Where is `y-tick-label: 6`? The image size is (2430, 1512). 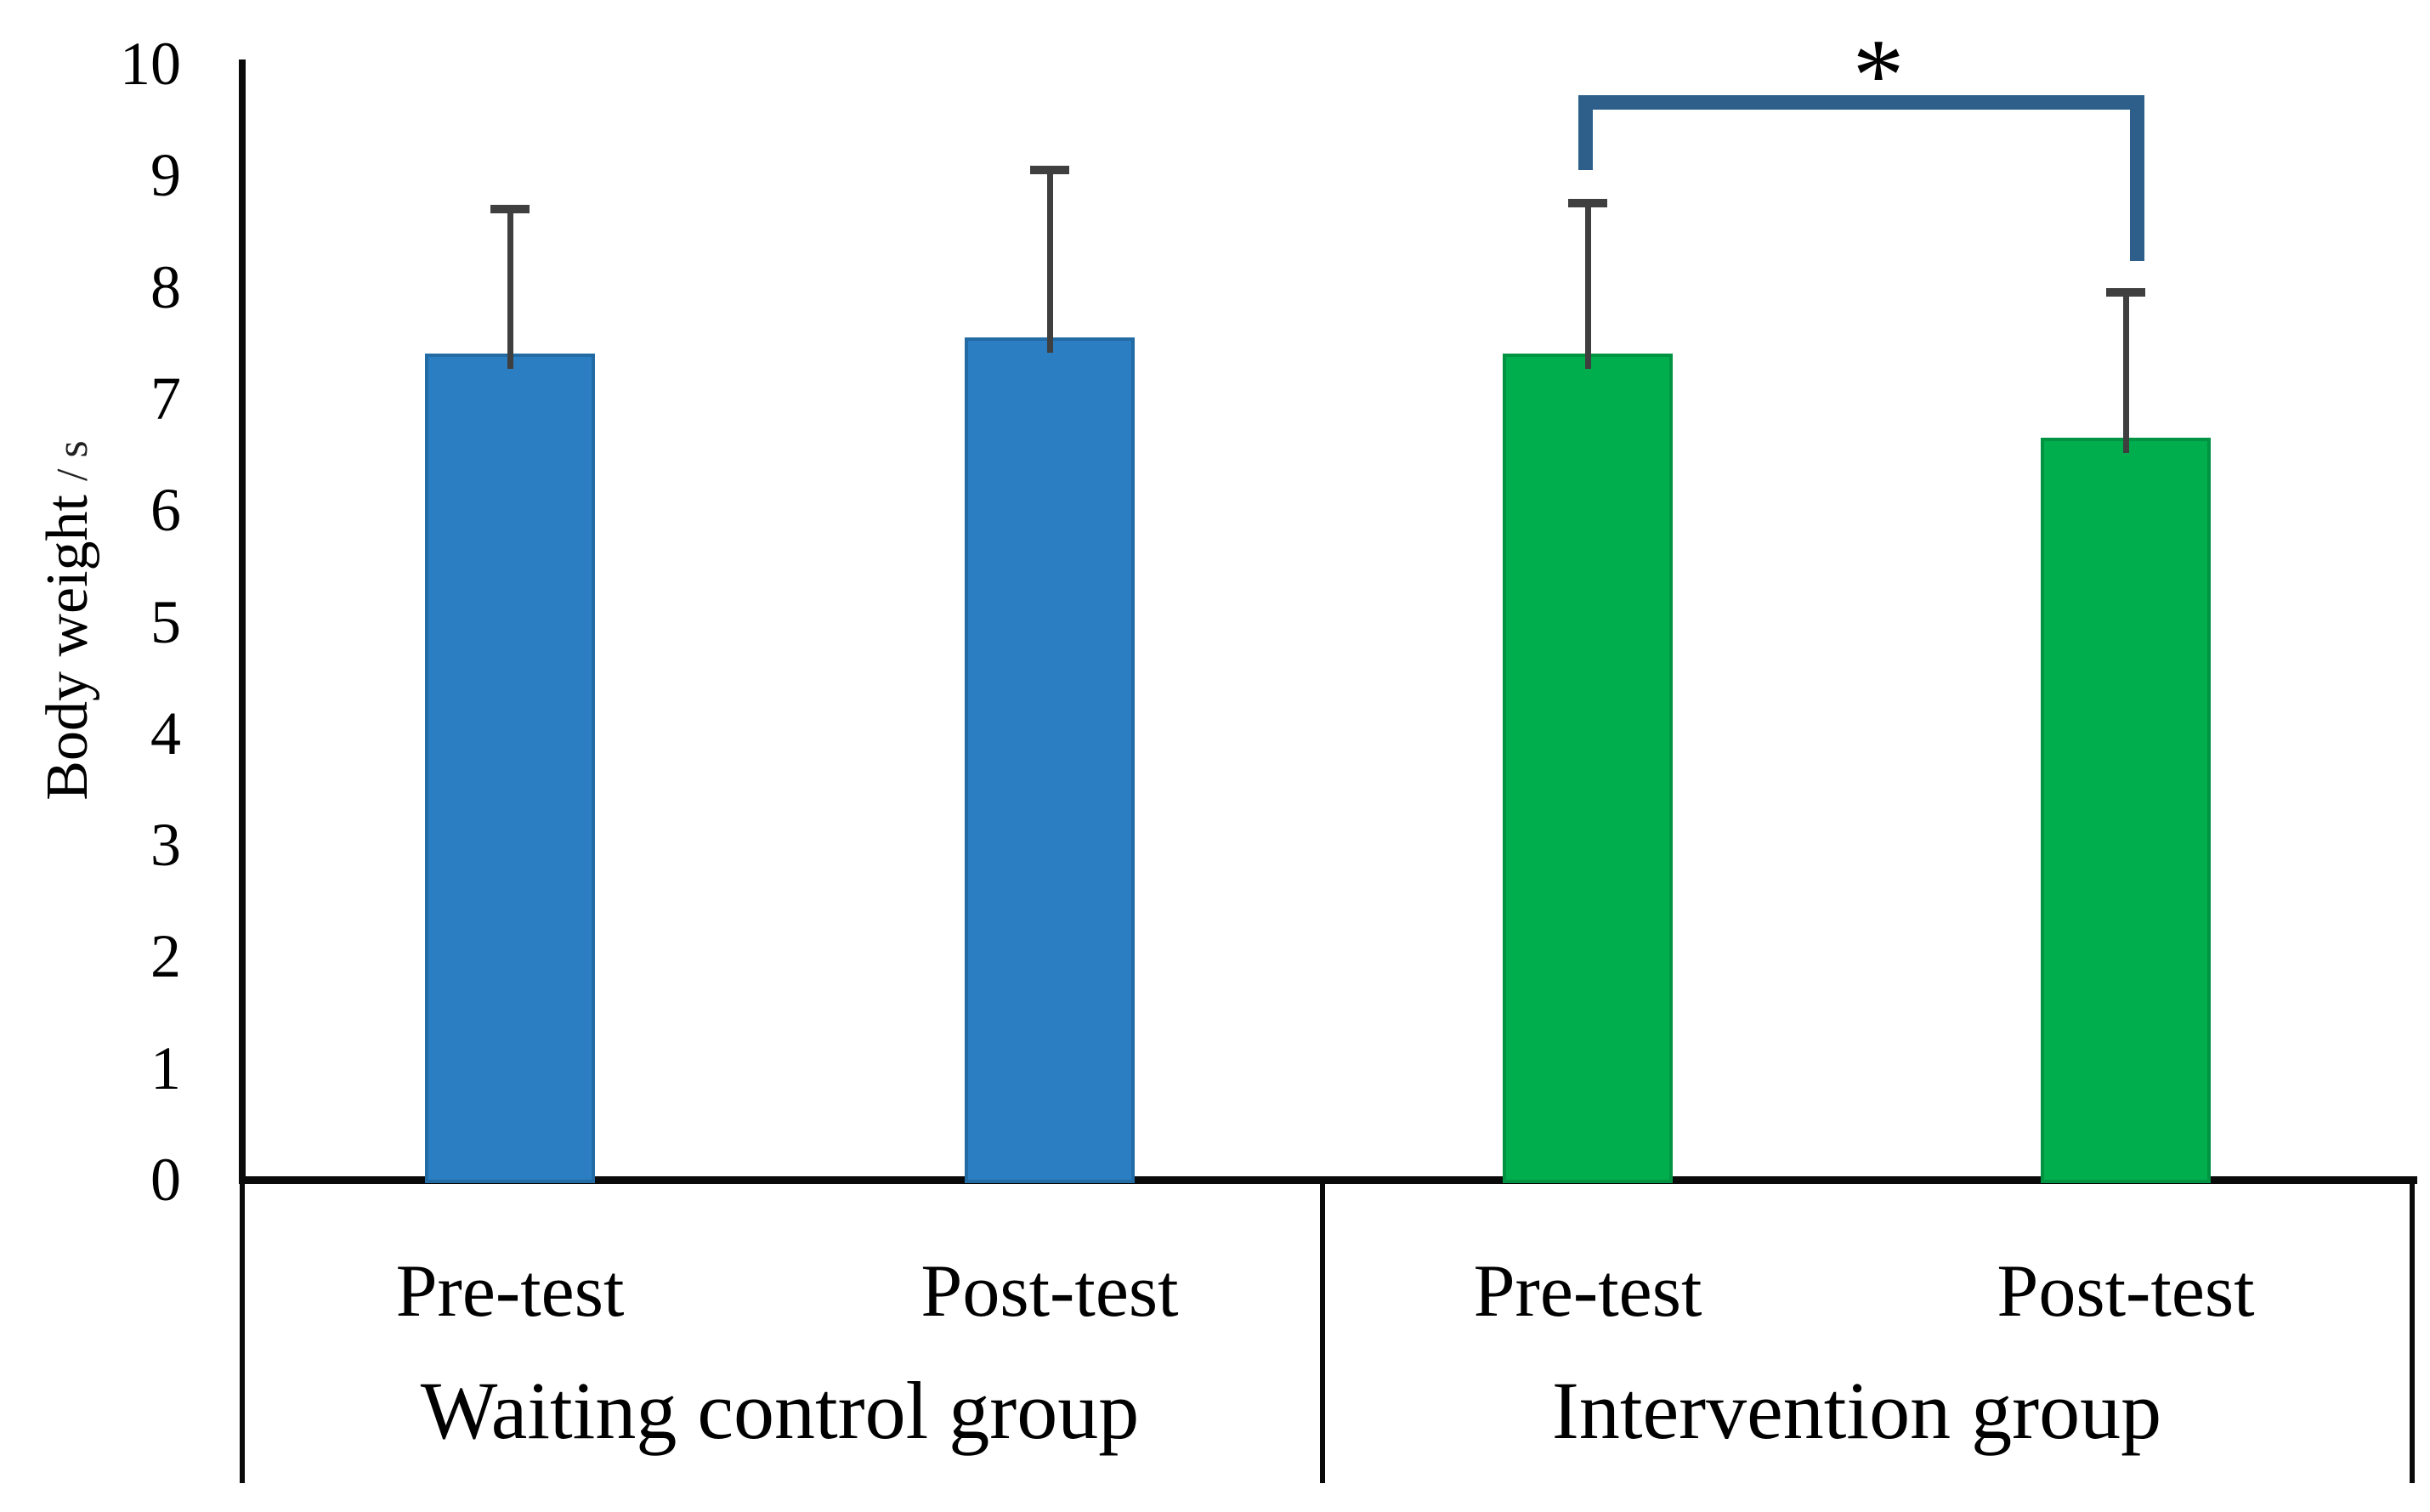 y-tick-label: 6 is located at coordinates (165, 510).